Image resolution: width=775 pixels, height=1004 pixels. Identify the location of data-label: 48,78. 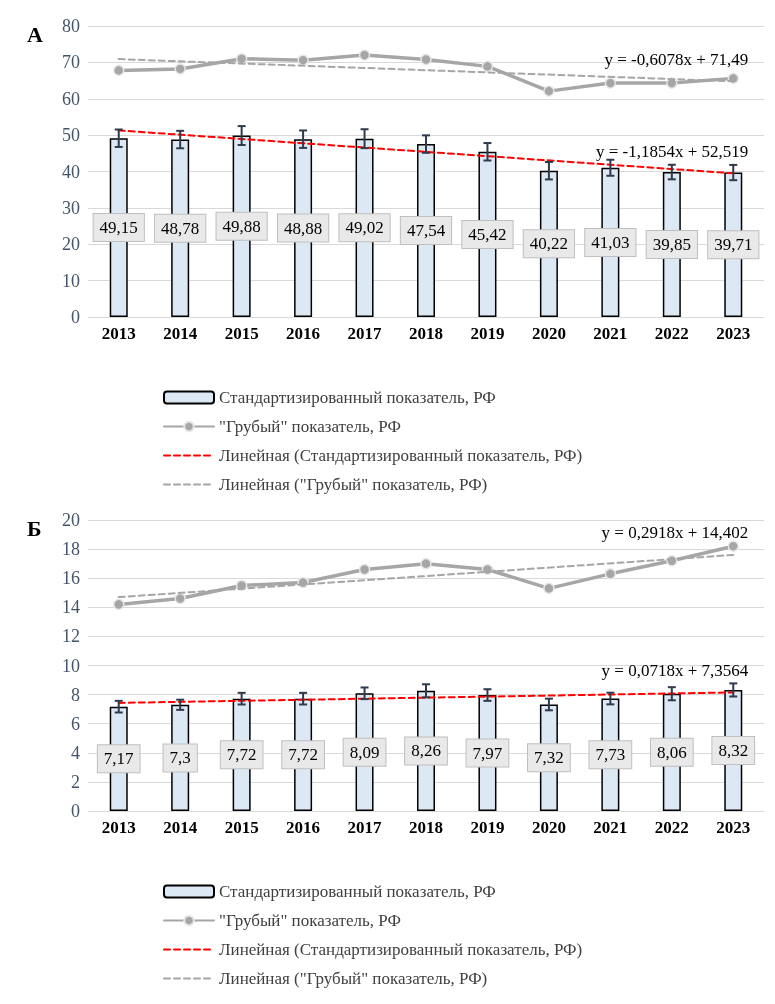
(180, 228).